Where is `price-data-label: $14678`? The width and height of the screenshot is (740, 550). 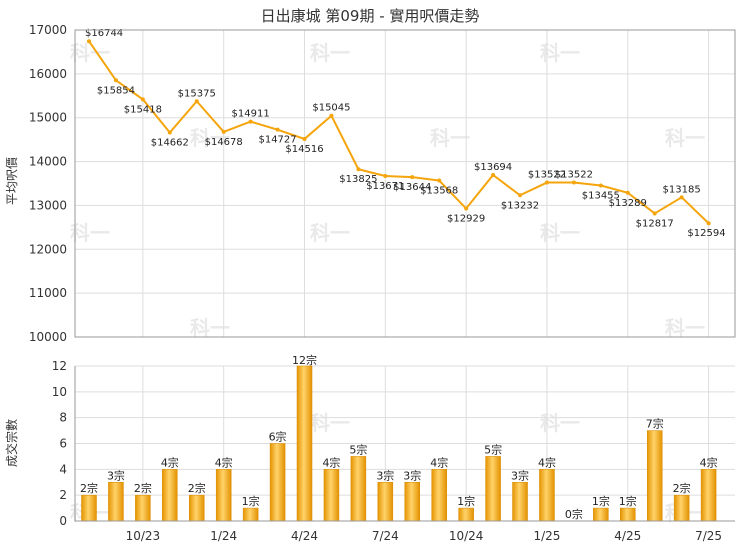 price-data-label: $14678 is located at coordinates (224, 142).